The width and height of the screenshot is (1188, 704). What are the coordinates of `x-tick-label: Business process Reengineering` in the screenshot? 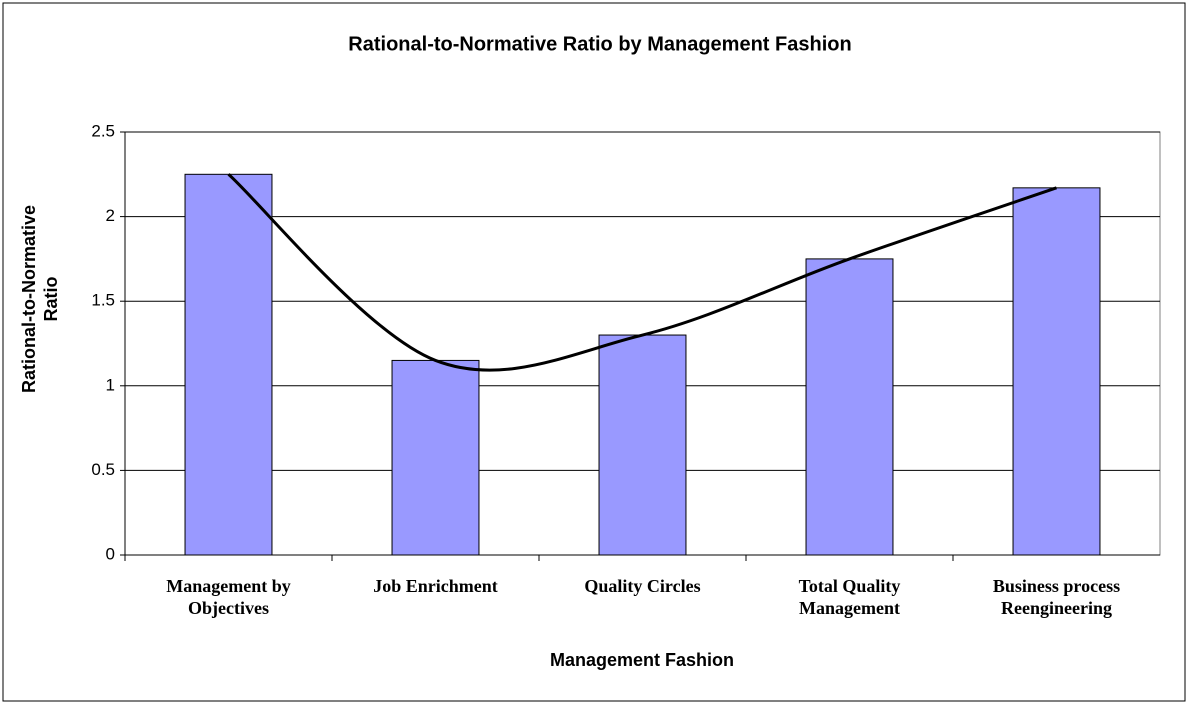 It's located at (1056, 597).